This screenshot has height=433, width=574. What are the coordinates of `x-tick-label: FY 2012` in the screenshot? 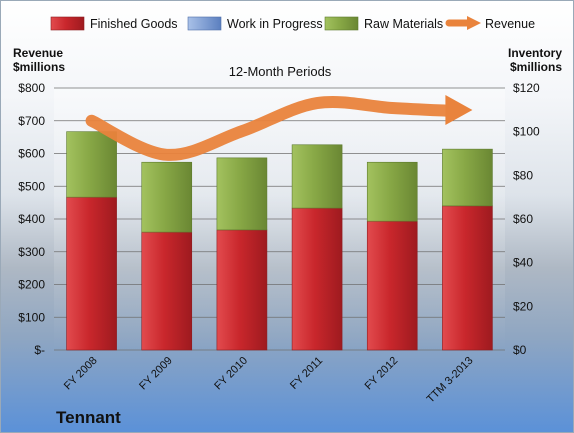 It's located at (382, 374).